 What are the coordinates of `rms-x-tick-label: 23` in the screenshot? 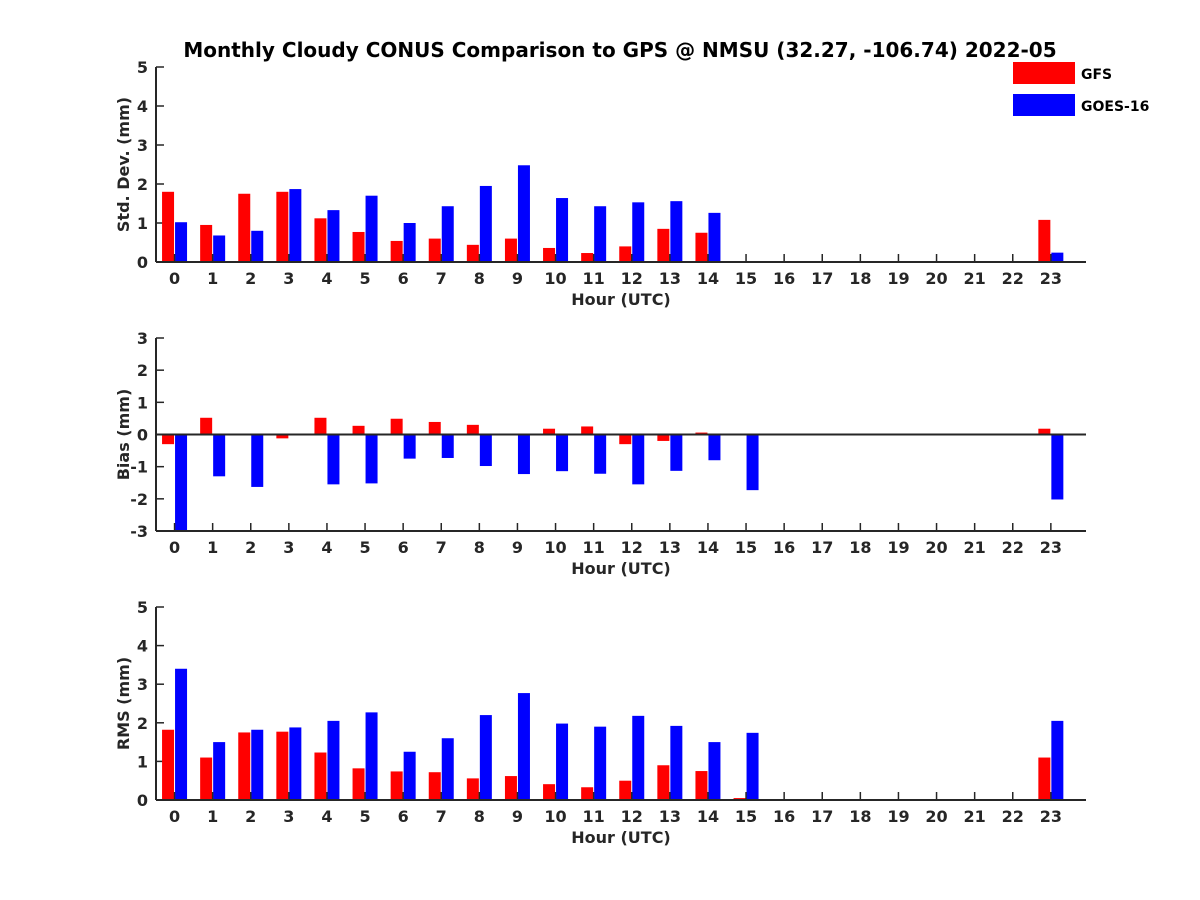 It's located at (1051, 816).